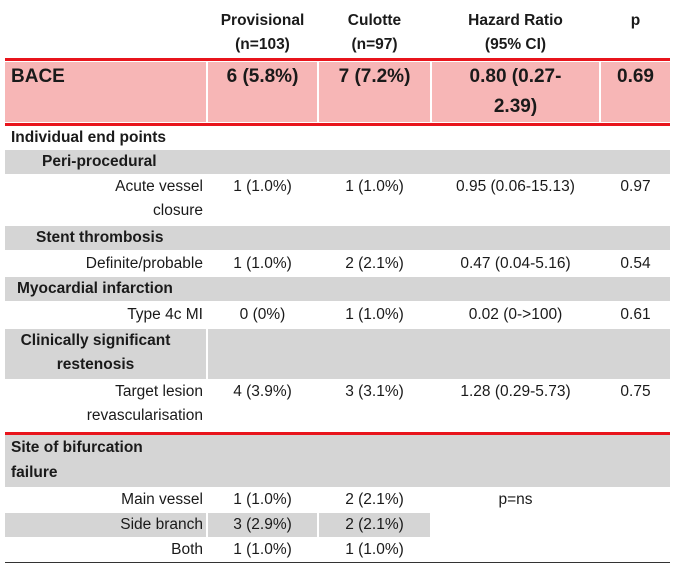  I want to click on tlr-label: Target lesion revascularisation, so click(105, 404).